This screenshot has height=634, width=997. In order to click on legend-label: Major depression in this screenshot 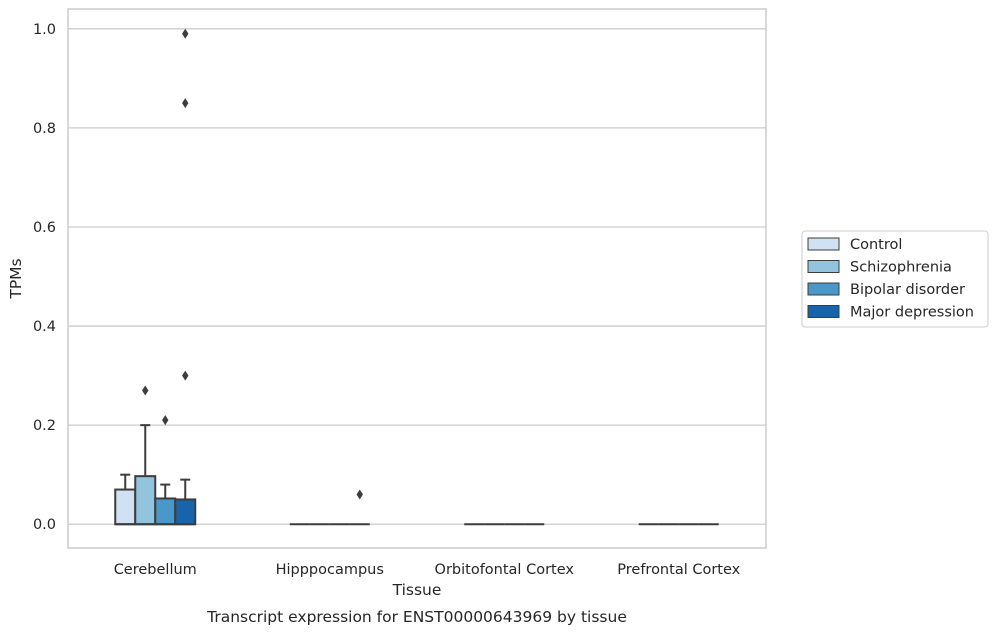, I will do `click(912, 313)`.